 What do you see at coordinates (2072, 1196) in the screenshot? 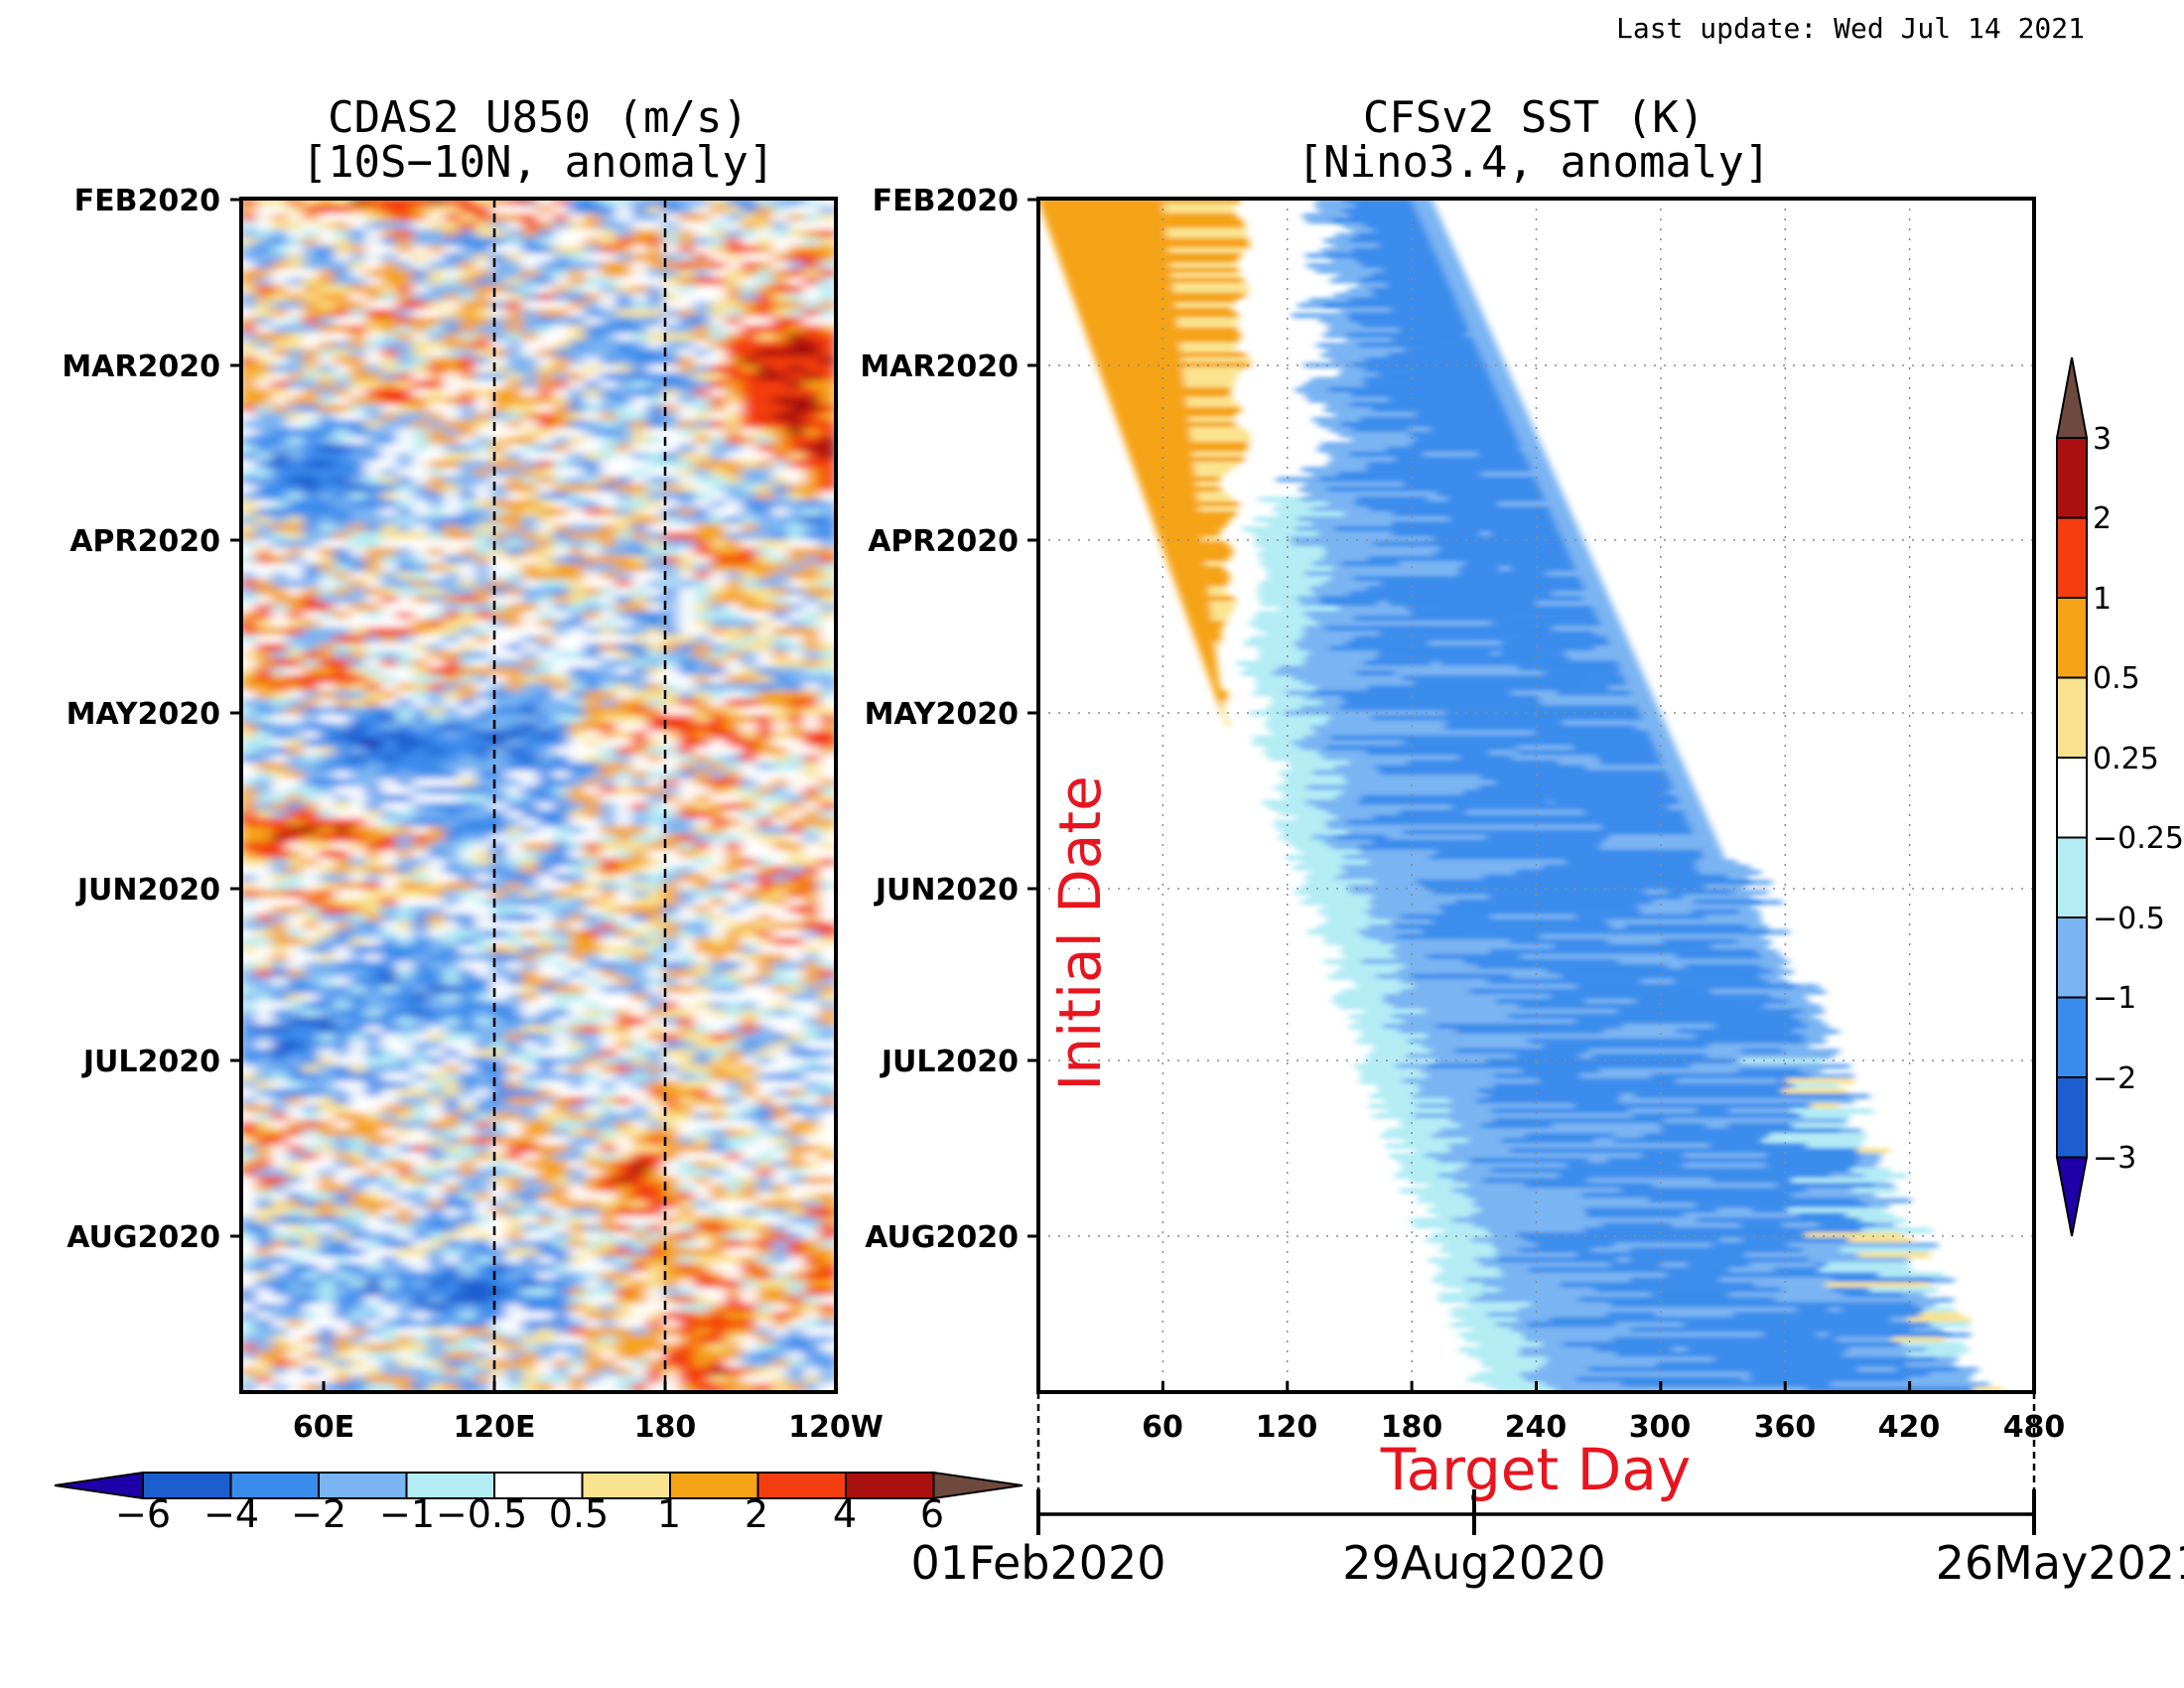
I see `sst-colorbar-lower-arrow` at bounding box center [2072, 1196].